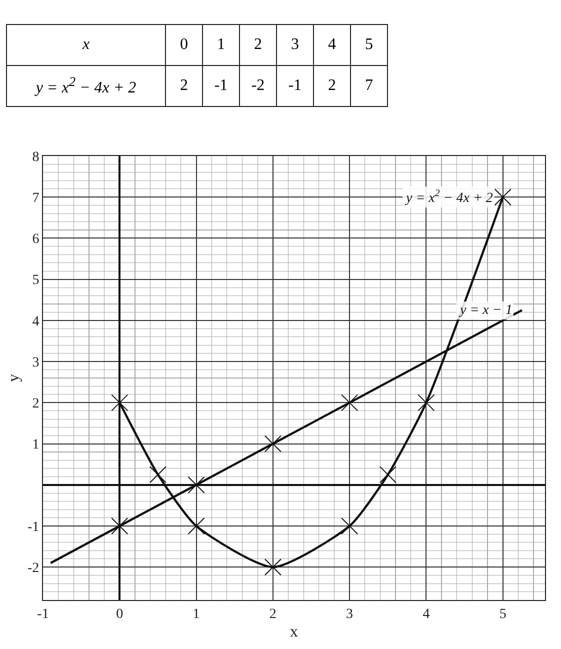 This screenshot has width=561, height=649. Describe the element at coordinates (36, 240) in the screenshot. I see `y-tick-label: 6` at that location.